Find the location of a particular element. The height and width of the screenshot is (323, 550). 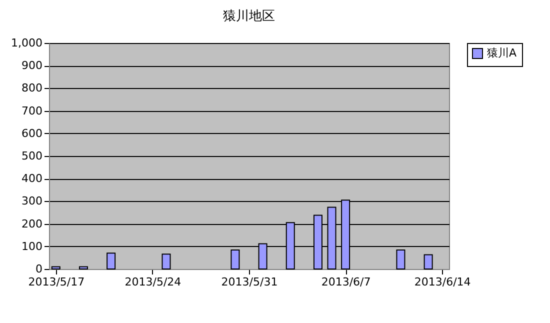

x-tick-label: 2013/6/7 is located at coordinates (346, 282).